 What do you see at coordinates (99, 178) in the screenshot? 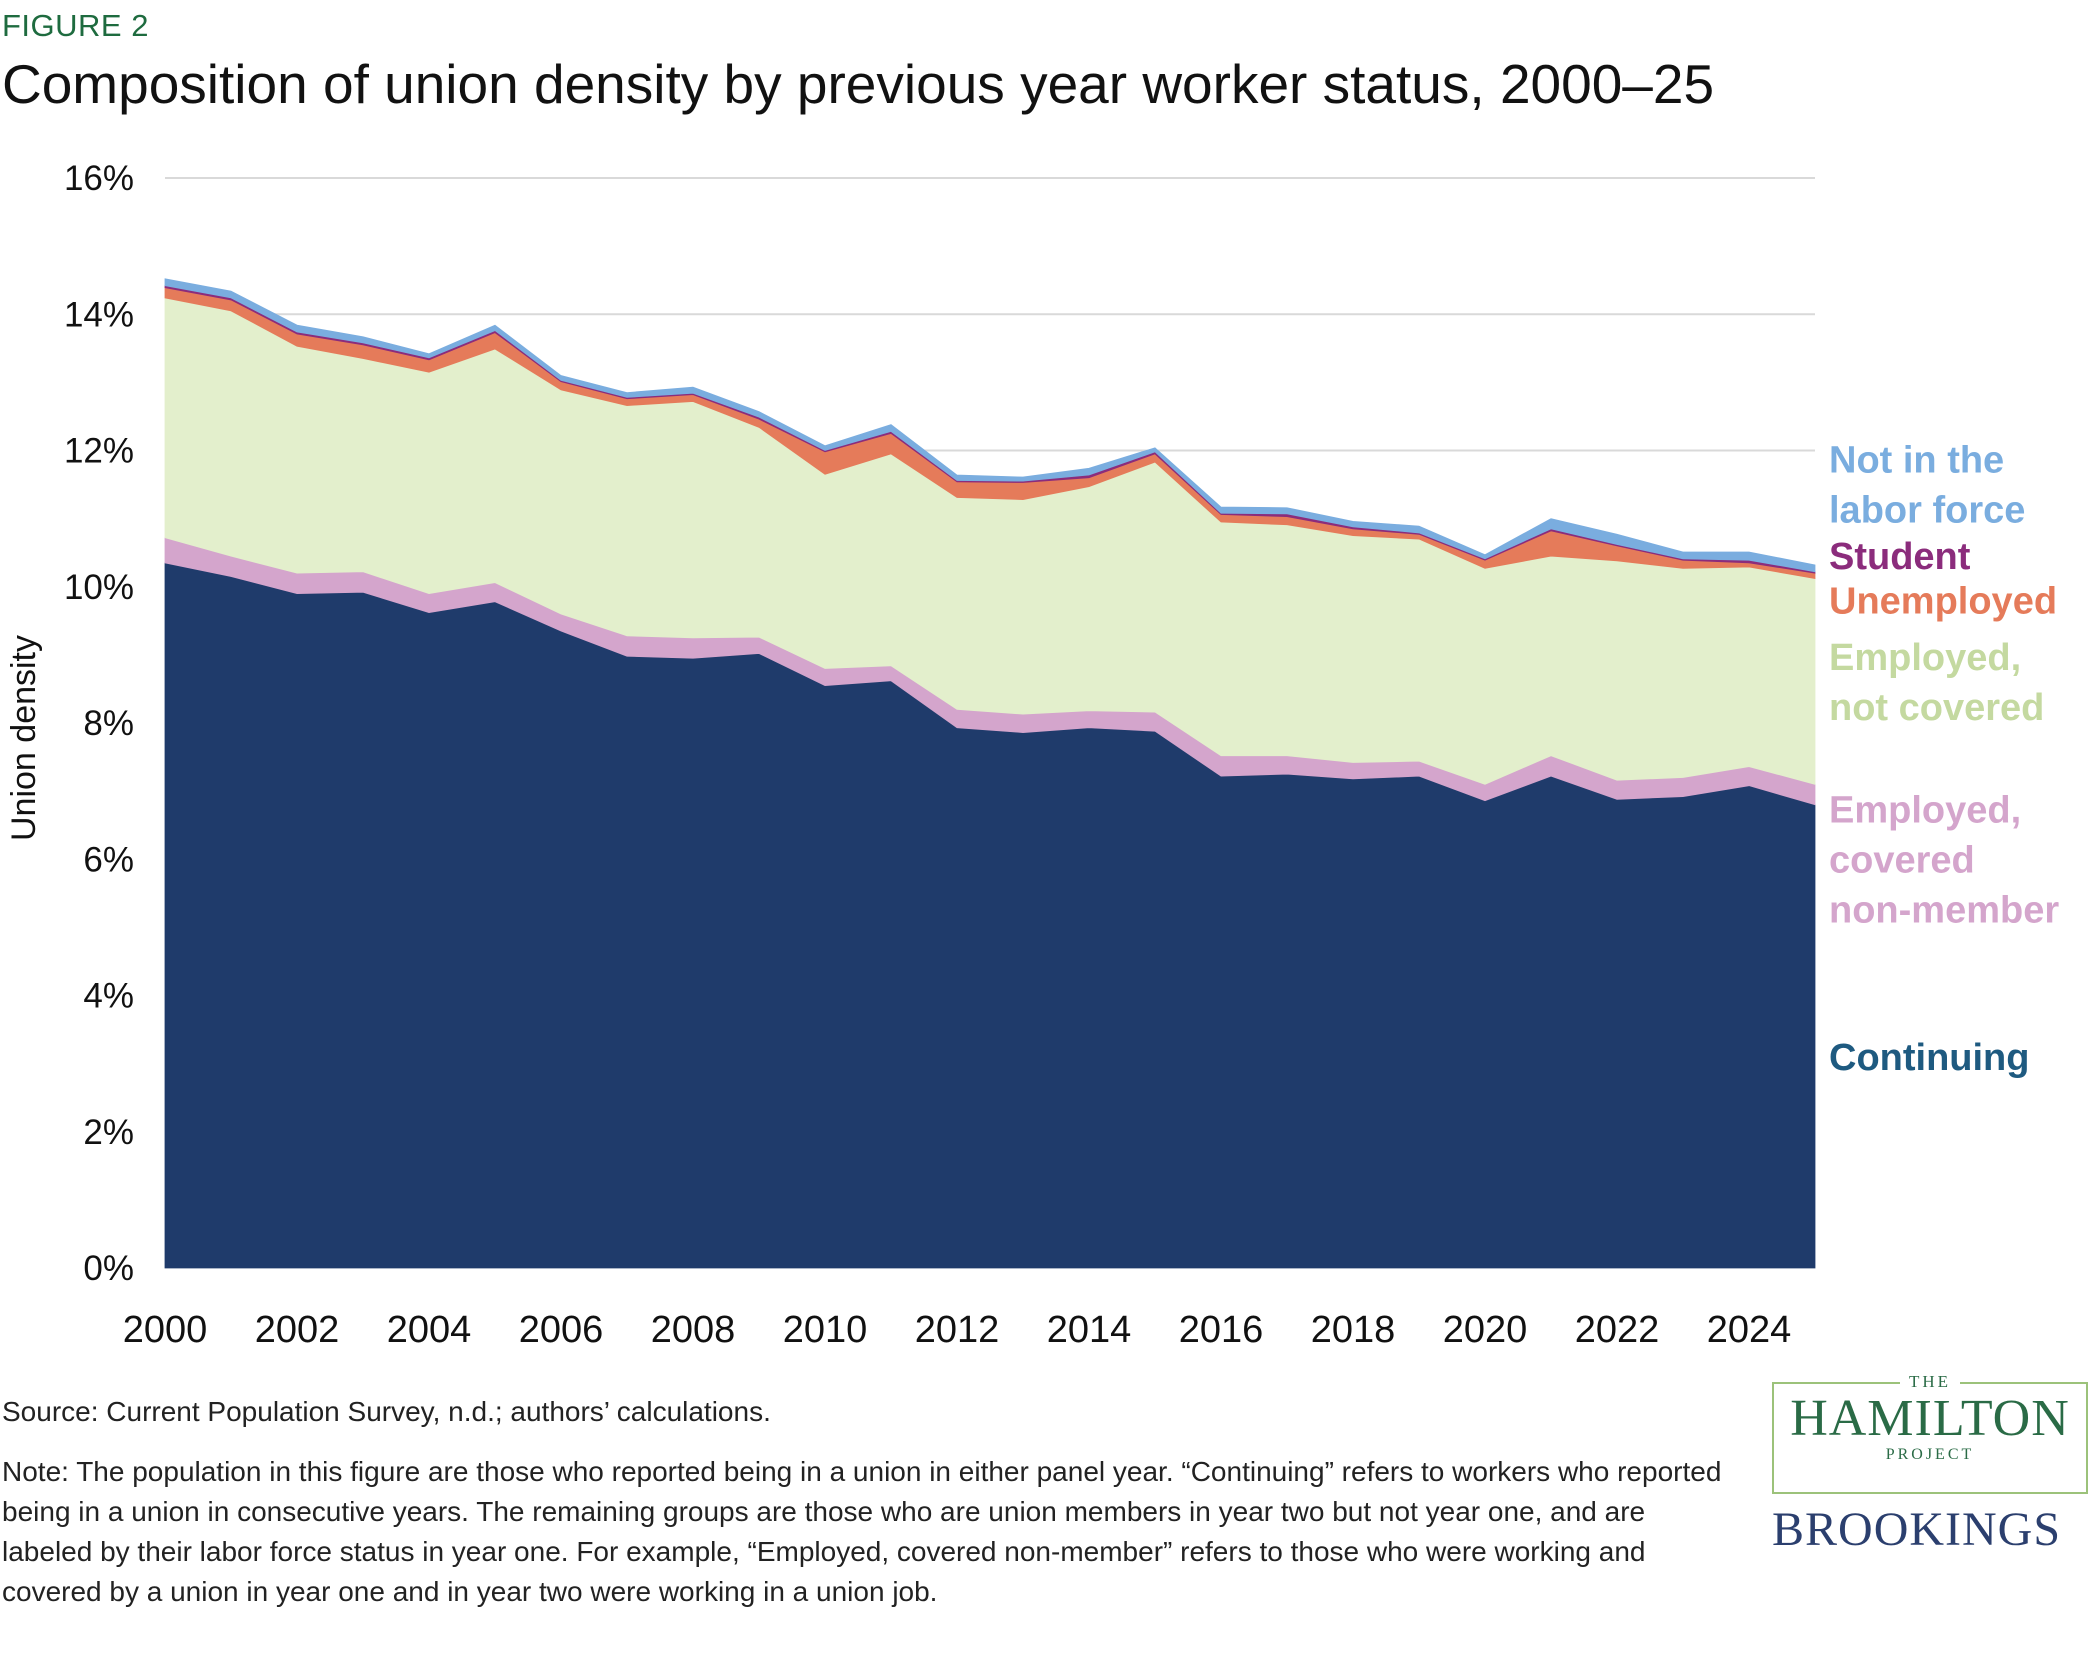
I see `y-tick-label: 16%` at bounding box center [99, 178].